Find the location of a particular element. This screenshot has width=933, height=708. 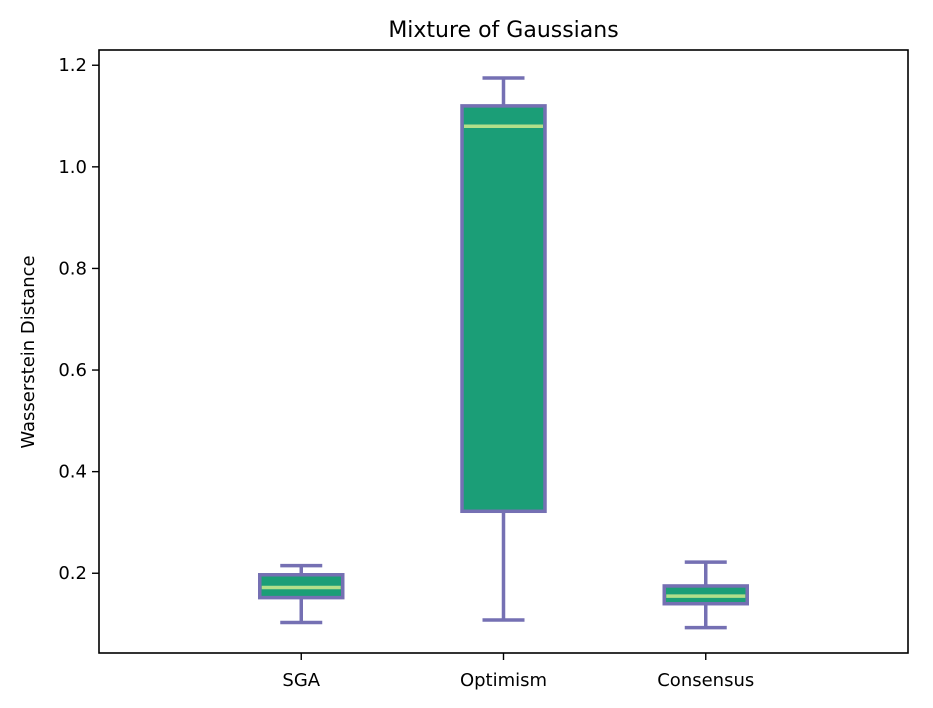

y-axis: 0.2 0.4 0.6 0.8 1.0 1.2 is located at coordinates (78, 319).